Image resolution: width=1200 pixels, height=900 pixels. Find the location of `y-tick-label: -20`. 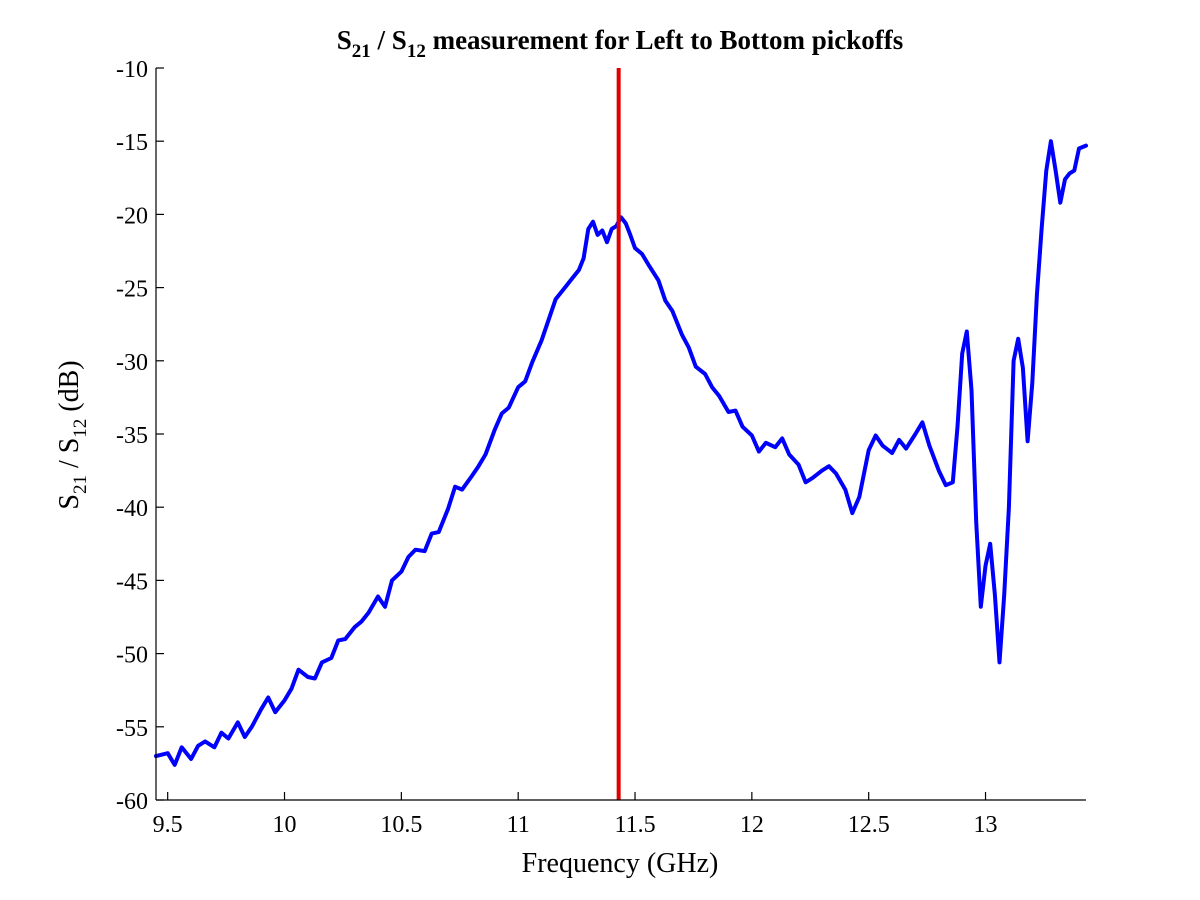

y-tick-label: -20 is located at coordinates (132, 216).